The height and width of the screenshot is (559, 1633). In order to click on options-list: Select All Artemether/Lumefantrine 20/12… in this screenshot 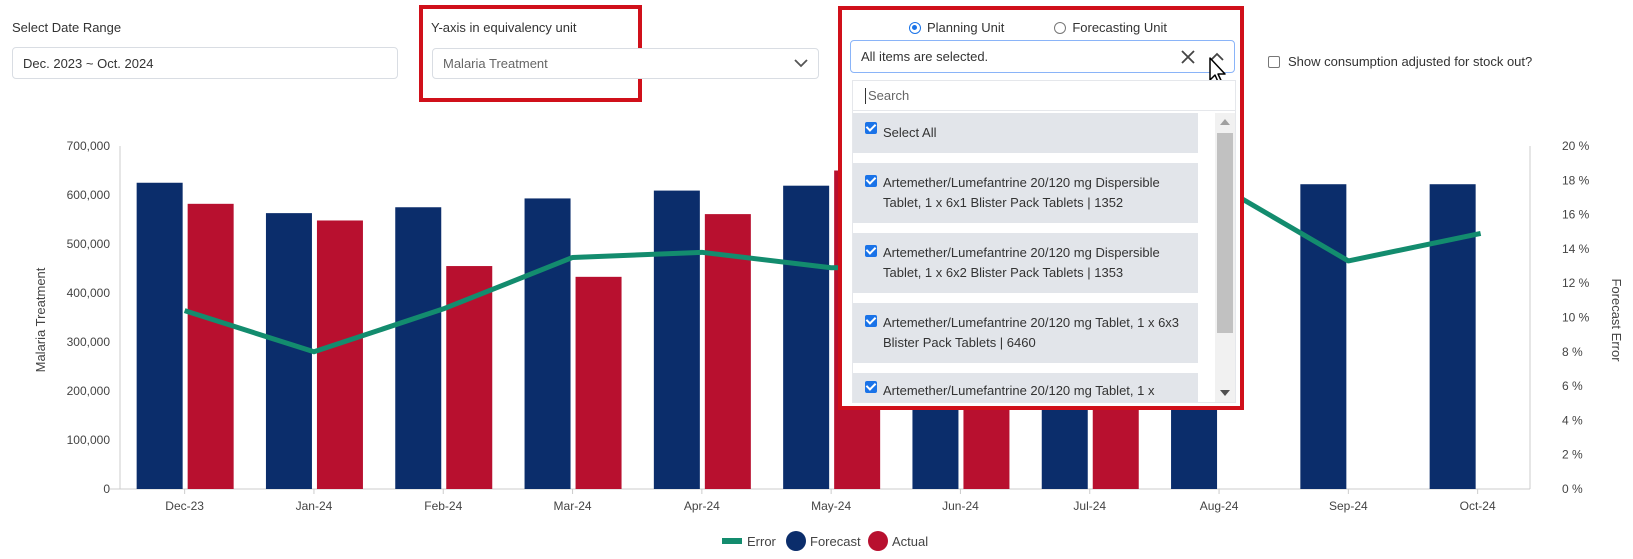, I will do `click(1033, 257)`.